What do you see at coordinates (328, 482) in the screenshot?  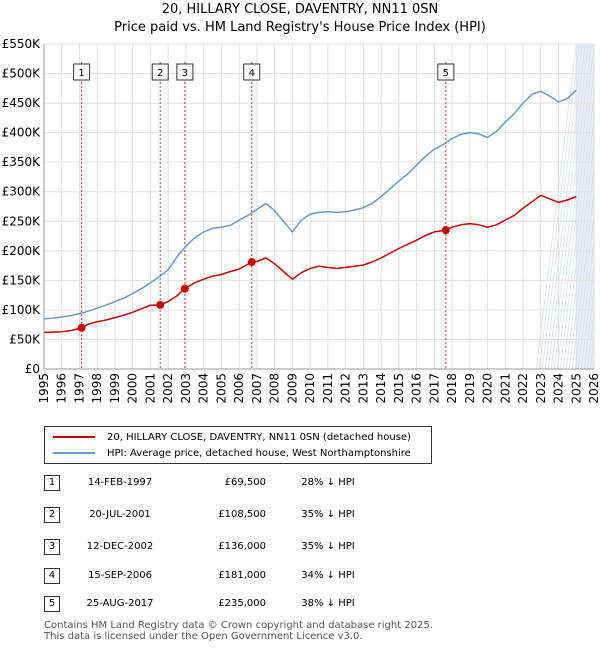 I see `sale-hpi-diff: 28% ↓ HPI` at bounding box center [328, 482].